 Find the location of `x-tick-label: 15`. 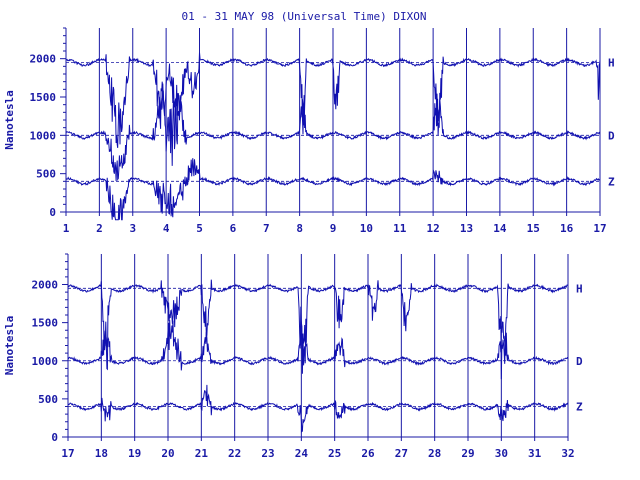

x-tick-label: 15 is located at coordinates (533, 228).